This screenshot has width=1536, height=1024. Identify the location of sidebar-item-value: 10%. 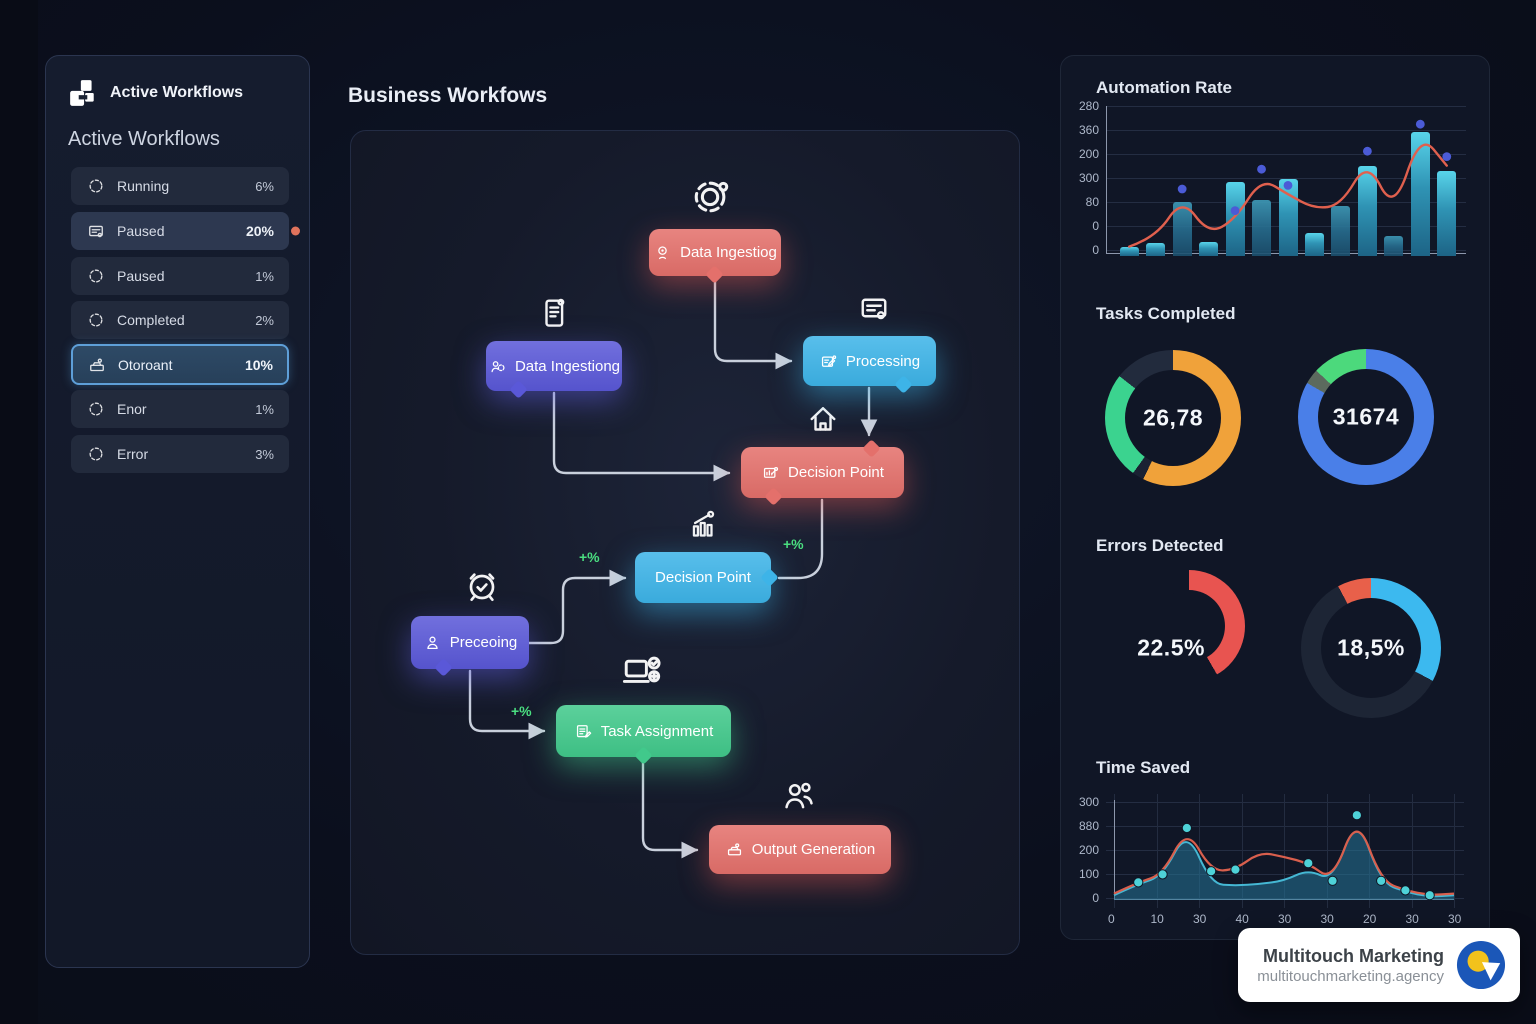
(258, 364).